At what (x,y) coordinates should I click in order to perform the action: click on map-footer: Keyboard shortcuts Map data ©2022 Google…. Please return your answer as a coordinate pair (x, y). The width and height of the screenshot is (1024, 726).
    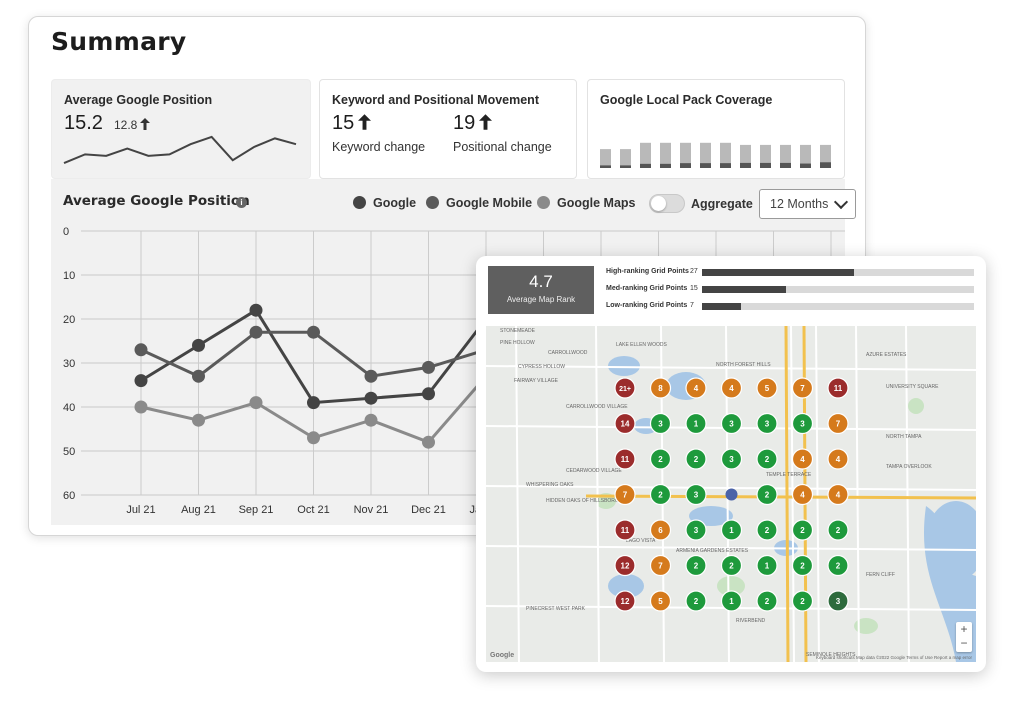
    Looking at the image, I should click on (893, 657).